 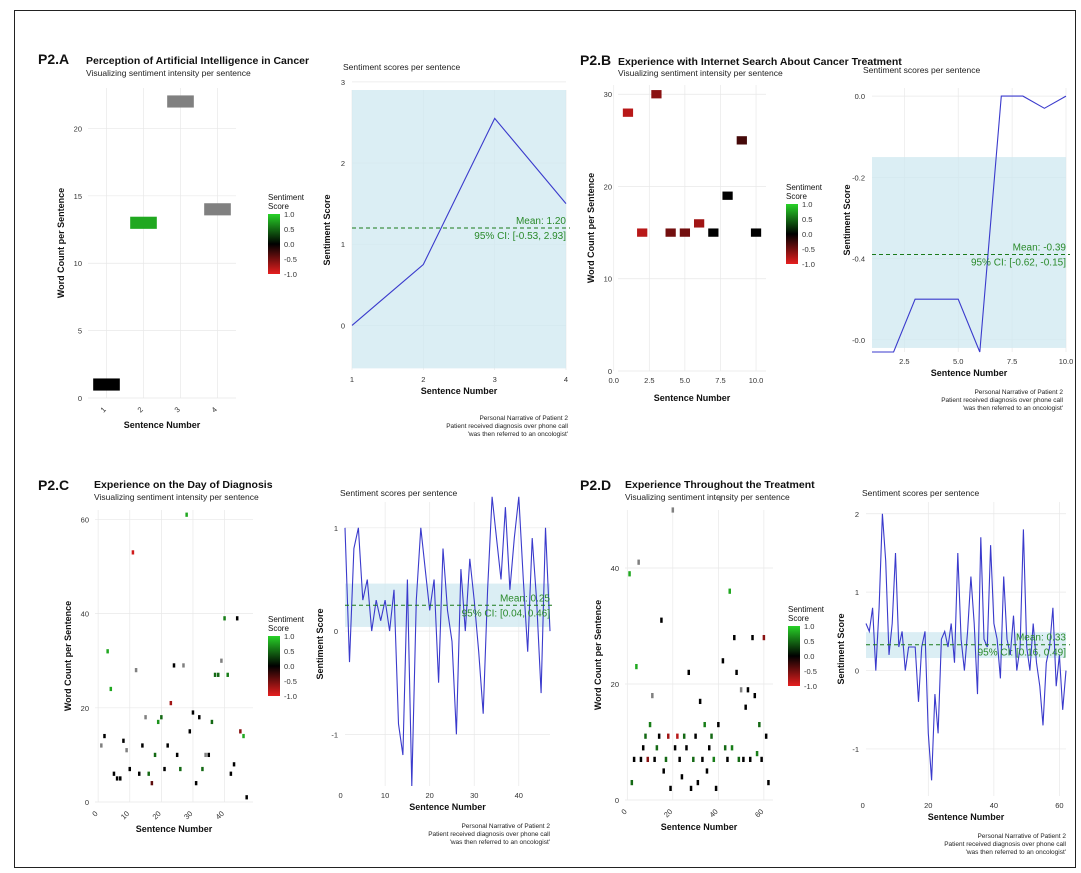 I want to click on y-tick-label: -0.2, so click(x=858, y=177).